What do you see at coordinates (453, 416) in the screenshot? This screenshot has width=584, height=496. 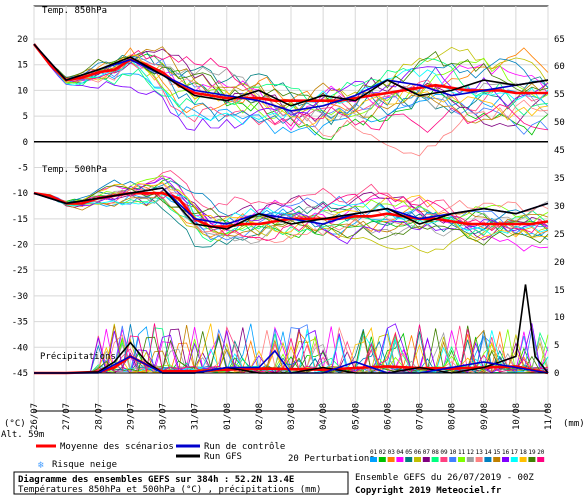 I see `x-tick-label: 08/08` at bounding box center [453, 416].